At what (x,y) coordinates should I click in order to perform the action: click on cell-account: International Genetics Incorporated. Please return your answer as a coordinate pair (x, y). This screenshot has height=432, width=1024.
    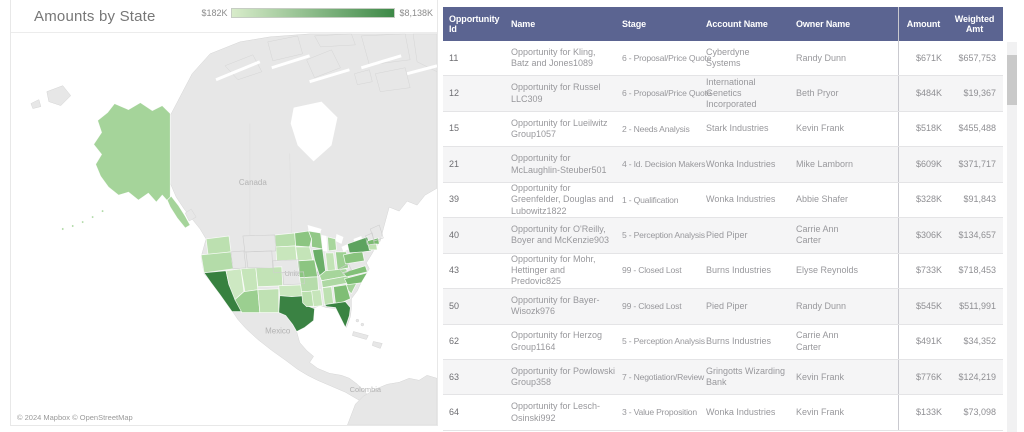
    Looking at the image, I should click on (731, 93).